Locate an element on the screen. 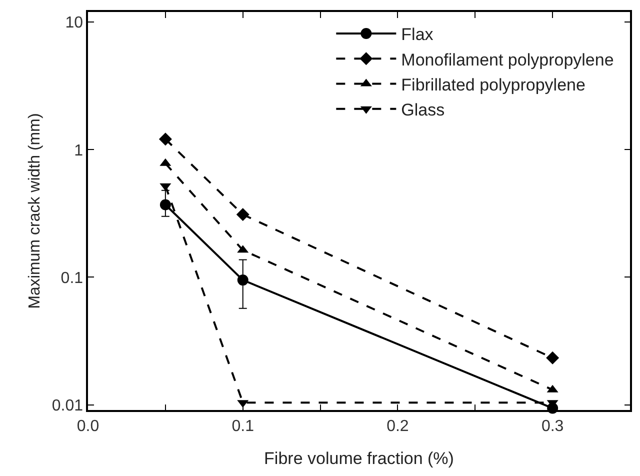  y-tick-label: 0.01 is located at coordinates (68, 405).